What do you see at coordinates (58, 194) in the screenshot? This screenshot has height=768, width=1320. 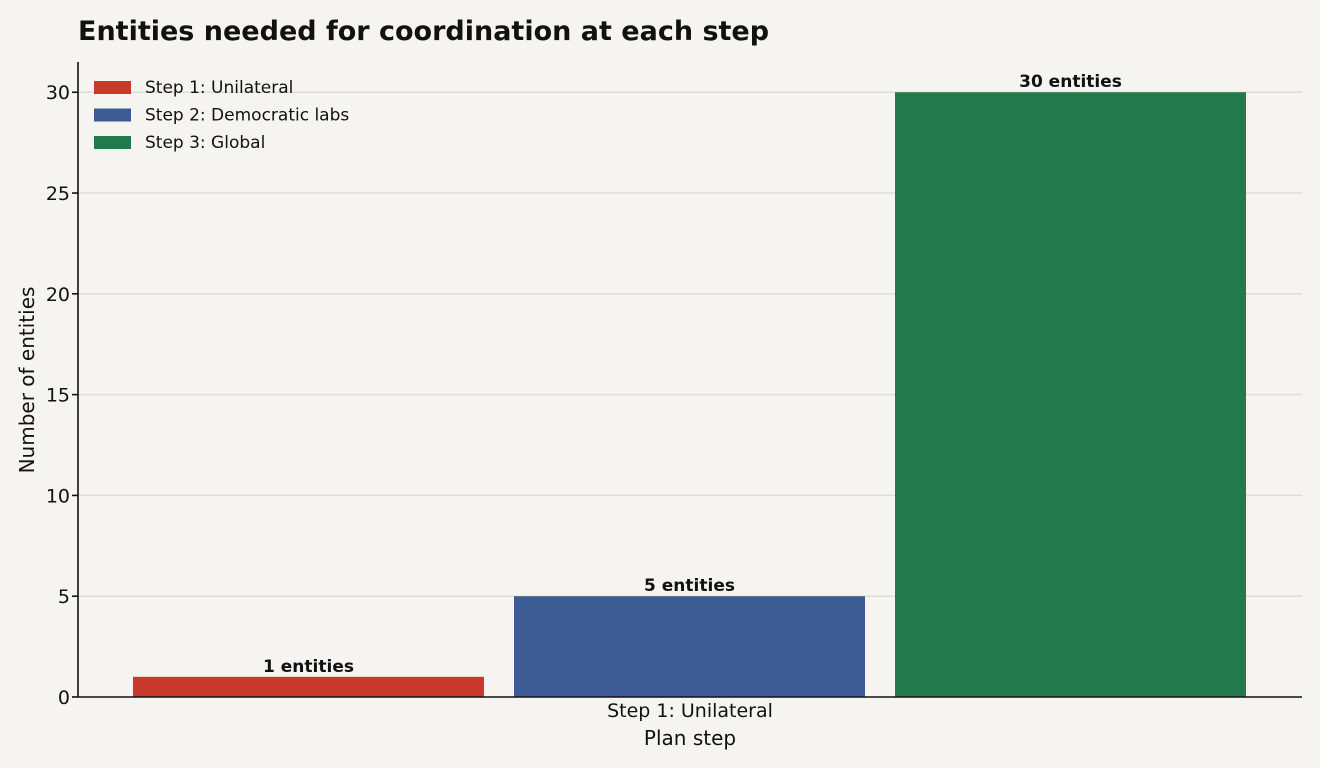 I see `y-tick-label: 25` at bounding box center [58, 194].